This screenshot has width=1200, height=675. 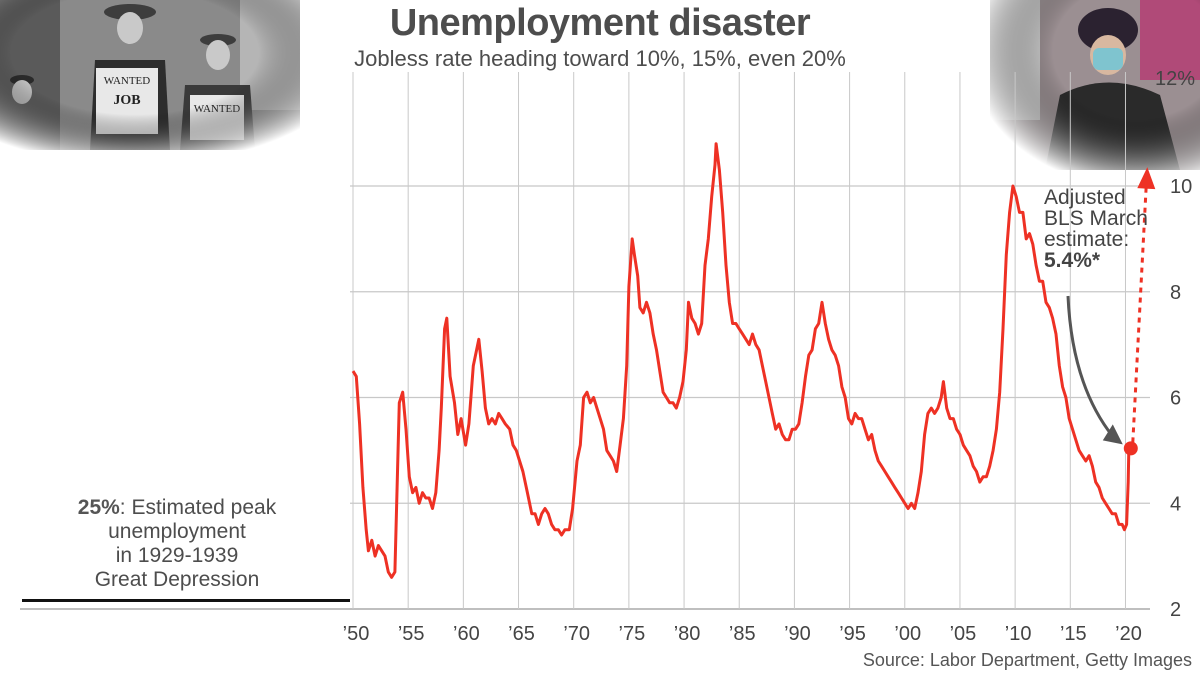 I want to click on depression-note-line-3: in 1929-1939, so click(x=177, y=555).